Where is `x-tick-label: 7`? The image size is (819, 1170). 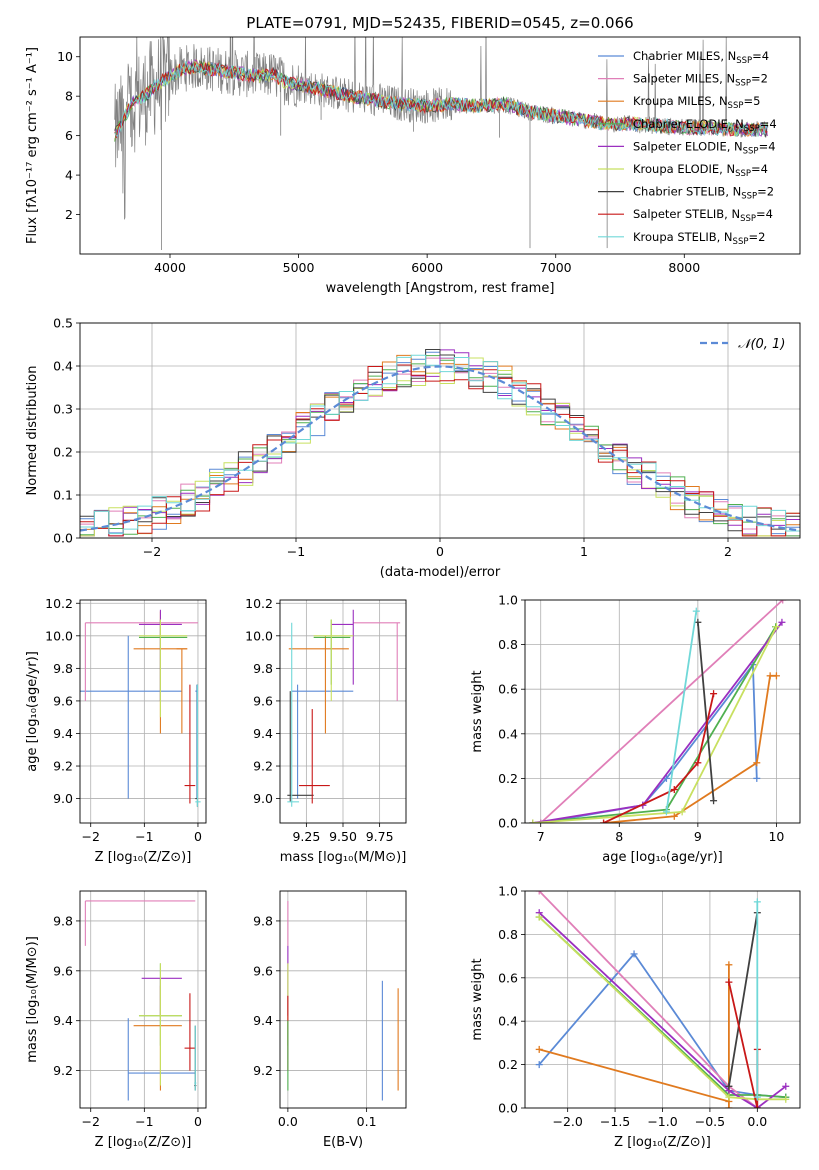 x-tick-label: 7 is located at coordinates (541, 836).